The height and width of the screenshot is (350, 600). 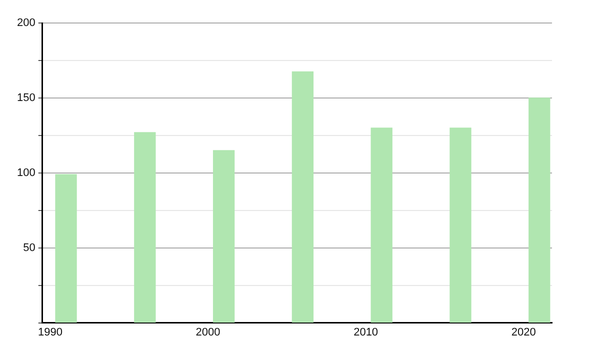 I want to click on y-tick-label: 200, so click(x=26, y=23).